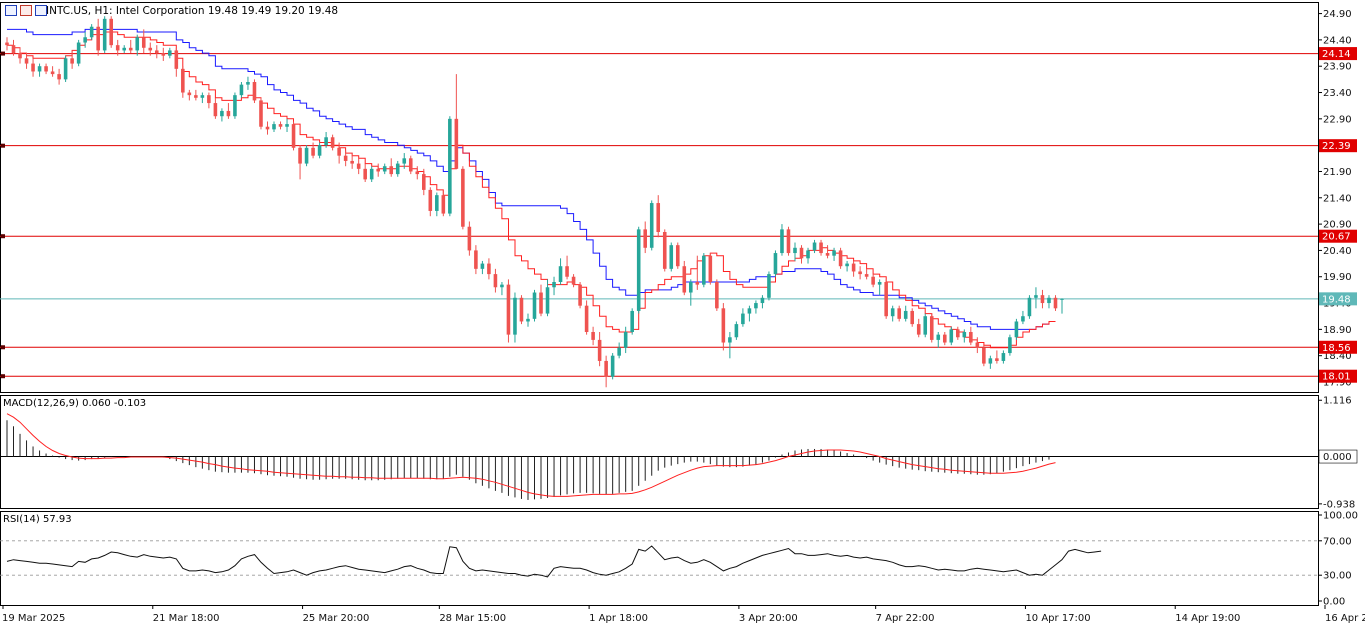 This screenshot has width=1365, height=630. I want to click on x-tick-label: 16 Apr 21:00, so click(1345, 618).